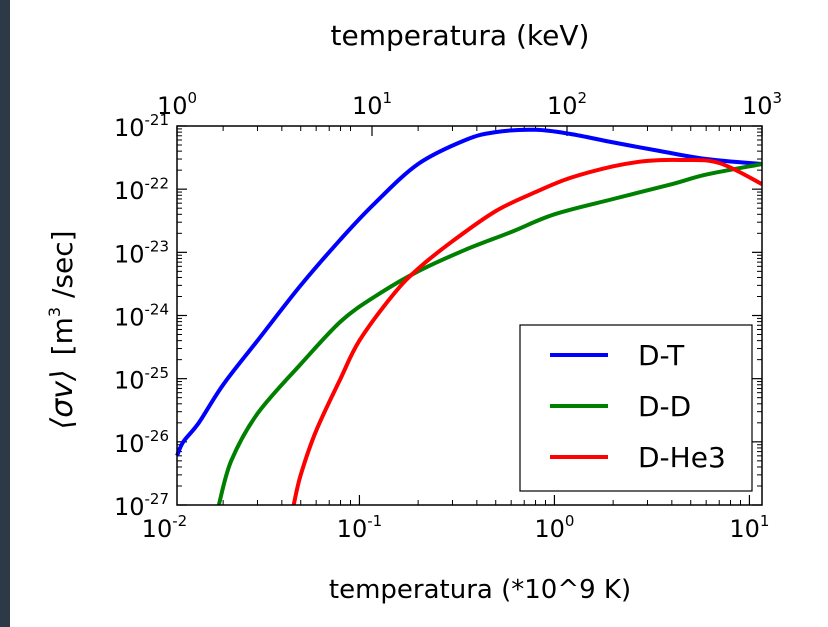 This screenshot has height=627, width=828. Describe the element at coordinates (360, 527) in the screenshot. I see `x-tick-label: 10⁻¹` at that location.